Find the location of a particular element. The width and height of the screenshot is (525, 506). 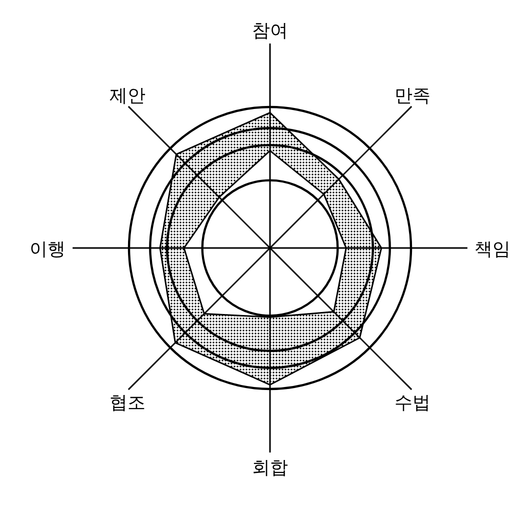

spoke-label: 만족 is located at coordinates (412, 95).